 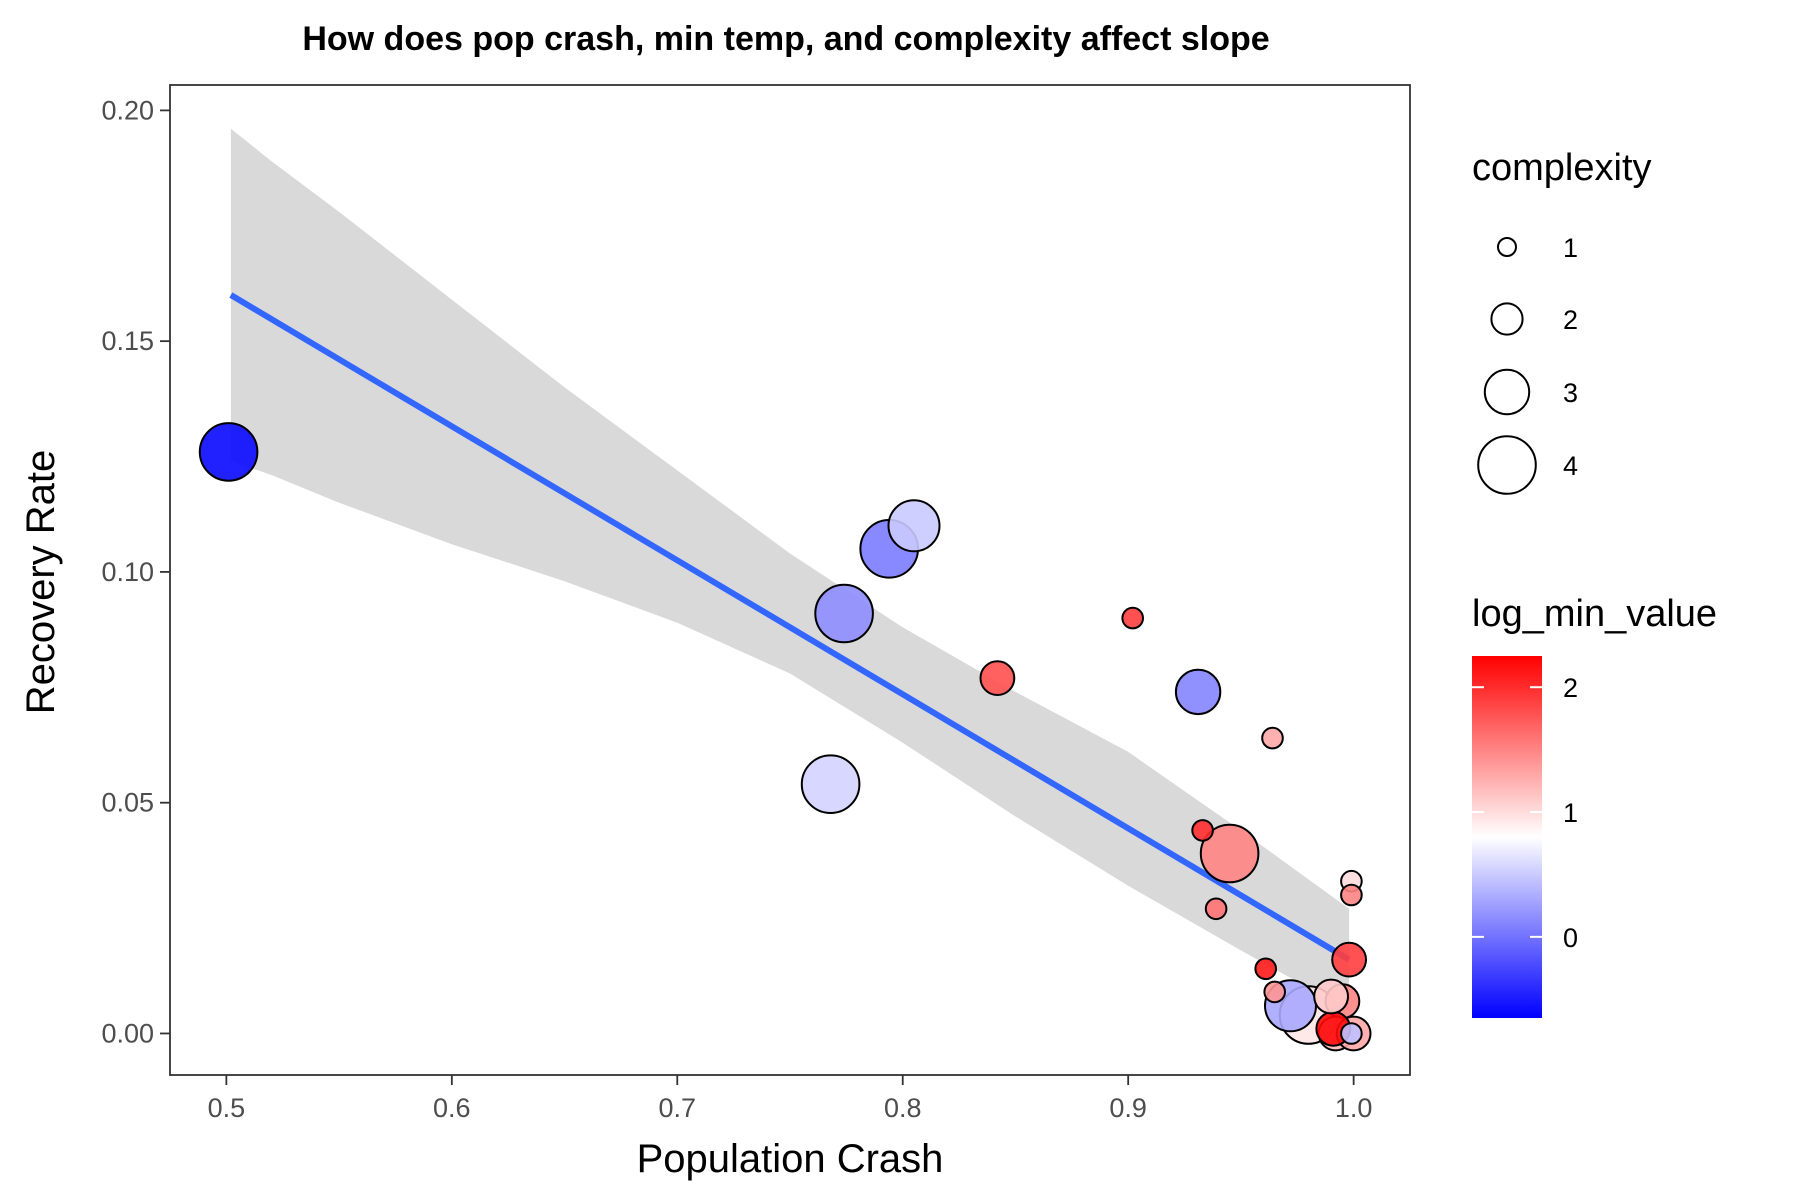 I want to click on x-tick-label: 0.9, so click(x=1128, y=1108).